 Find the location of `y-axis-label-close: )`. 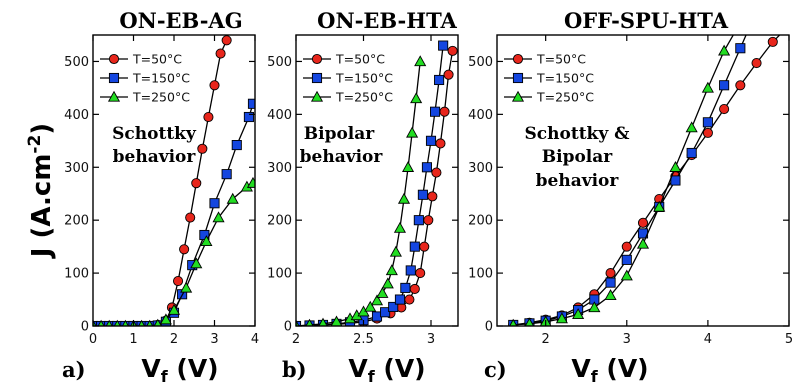

y-axis-label-close: ) is located at coordinates (42, 129).